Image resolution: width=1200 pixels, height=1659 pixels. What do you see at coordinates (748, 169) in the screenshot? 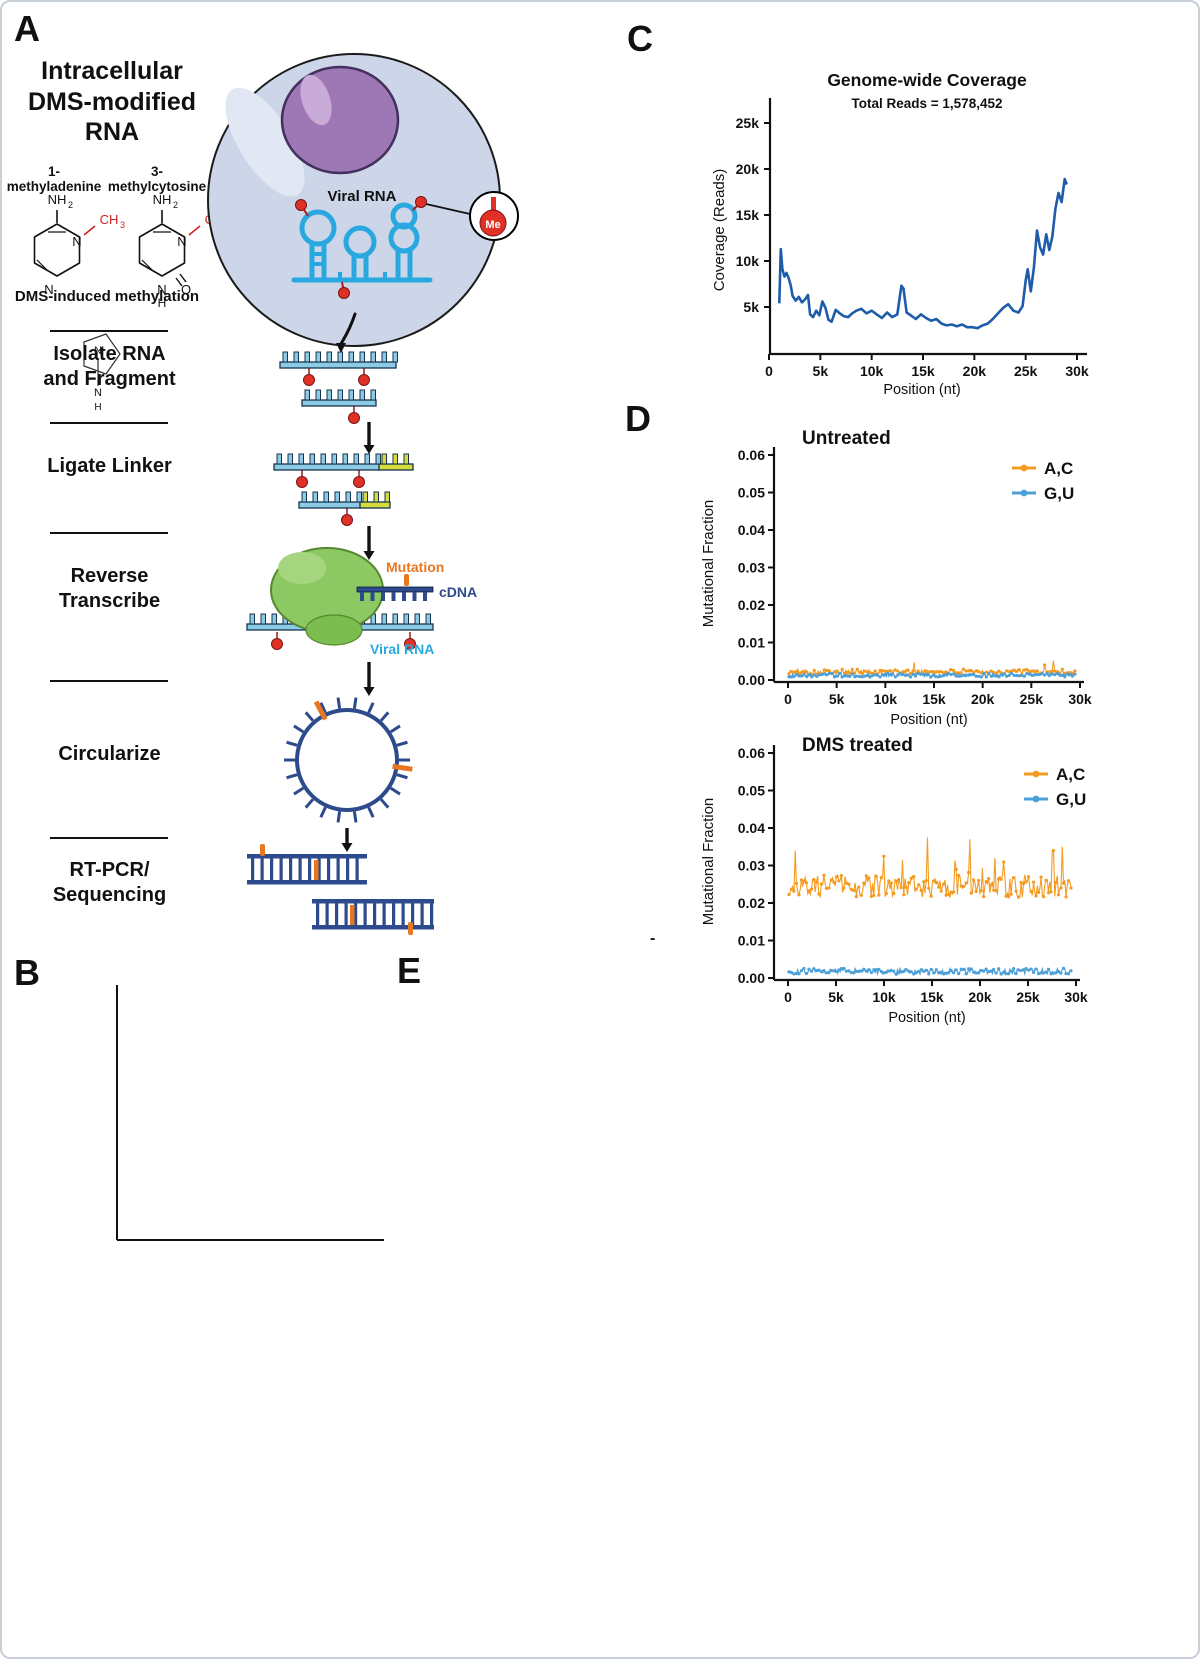
I see `y-tick: 20k` at bounding box center [748, 169].